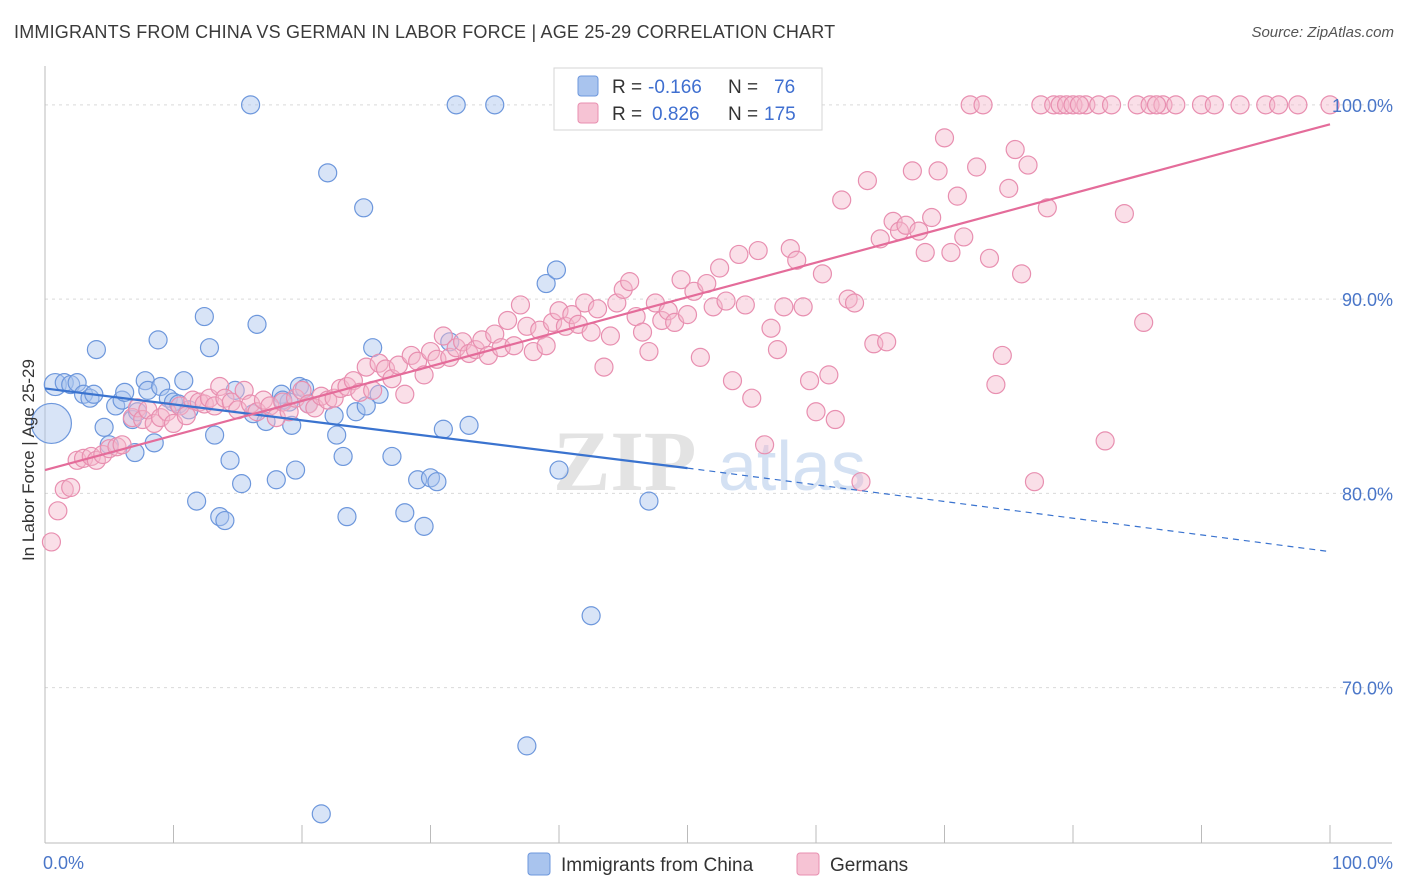 Image resolution: width=1406 pixels, height=892 pixels. I want to click on legend-r-value-1: -0.166, so click(675, 87).